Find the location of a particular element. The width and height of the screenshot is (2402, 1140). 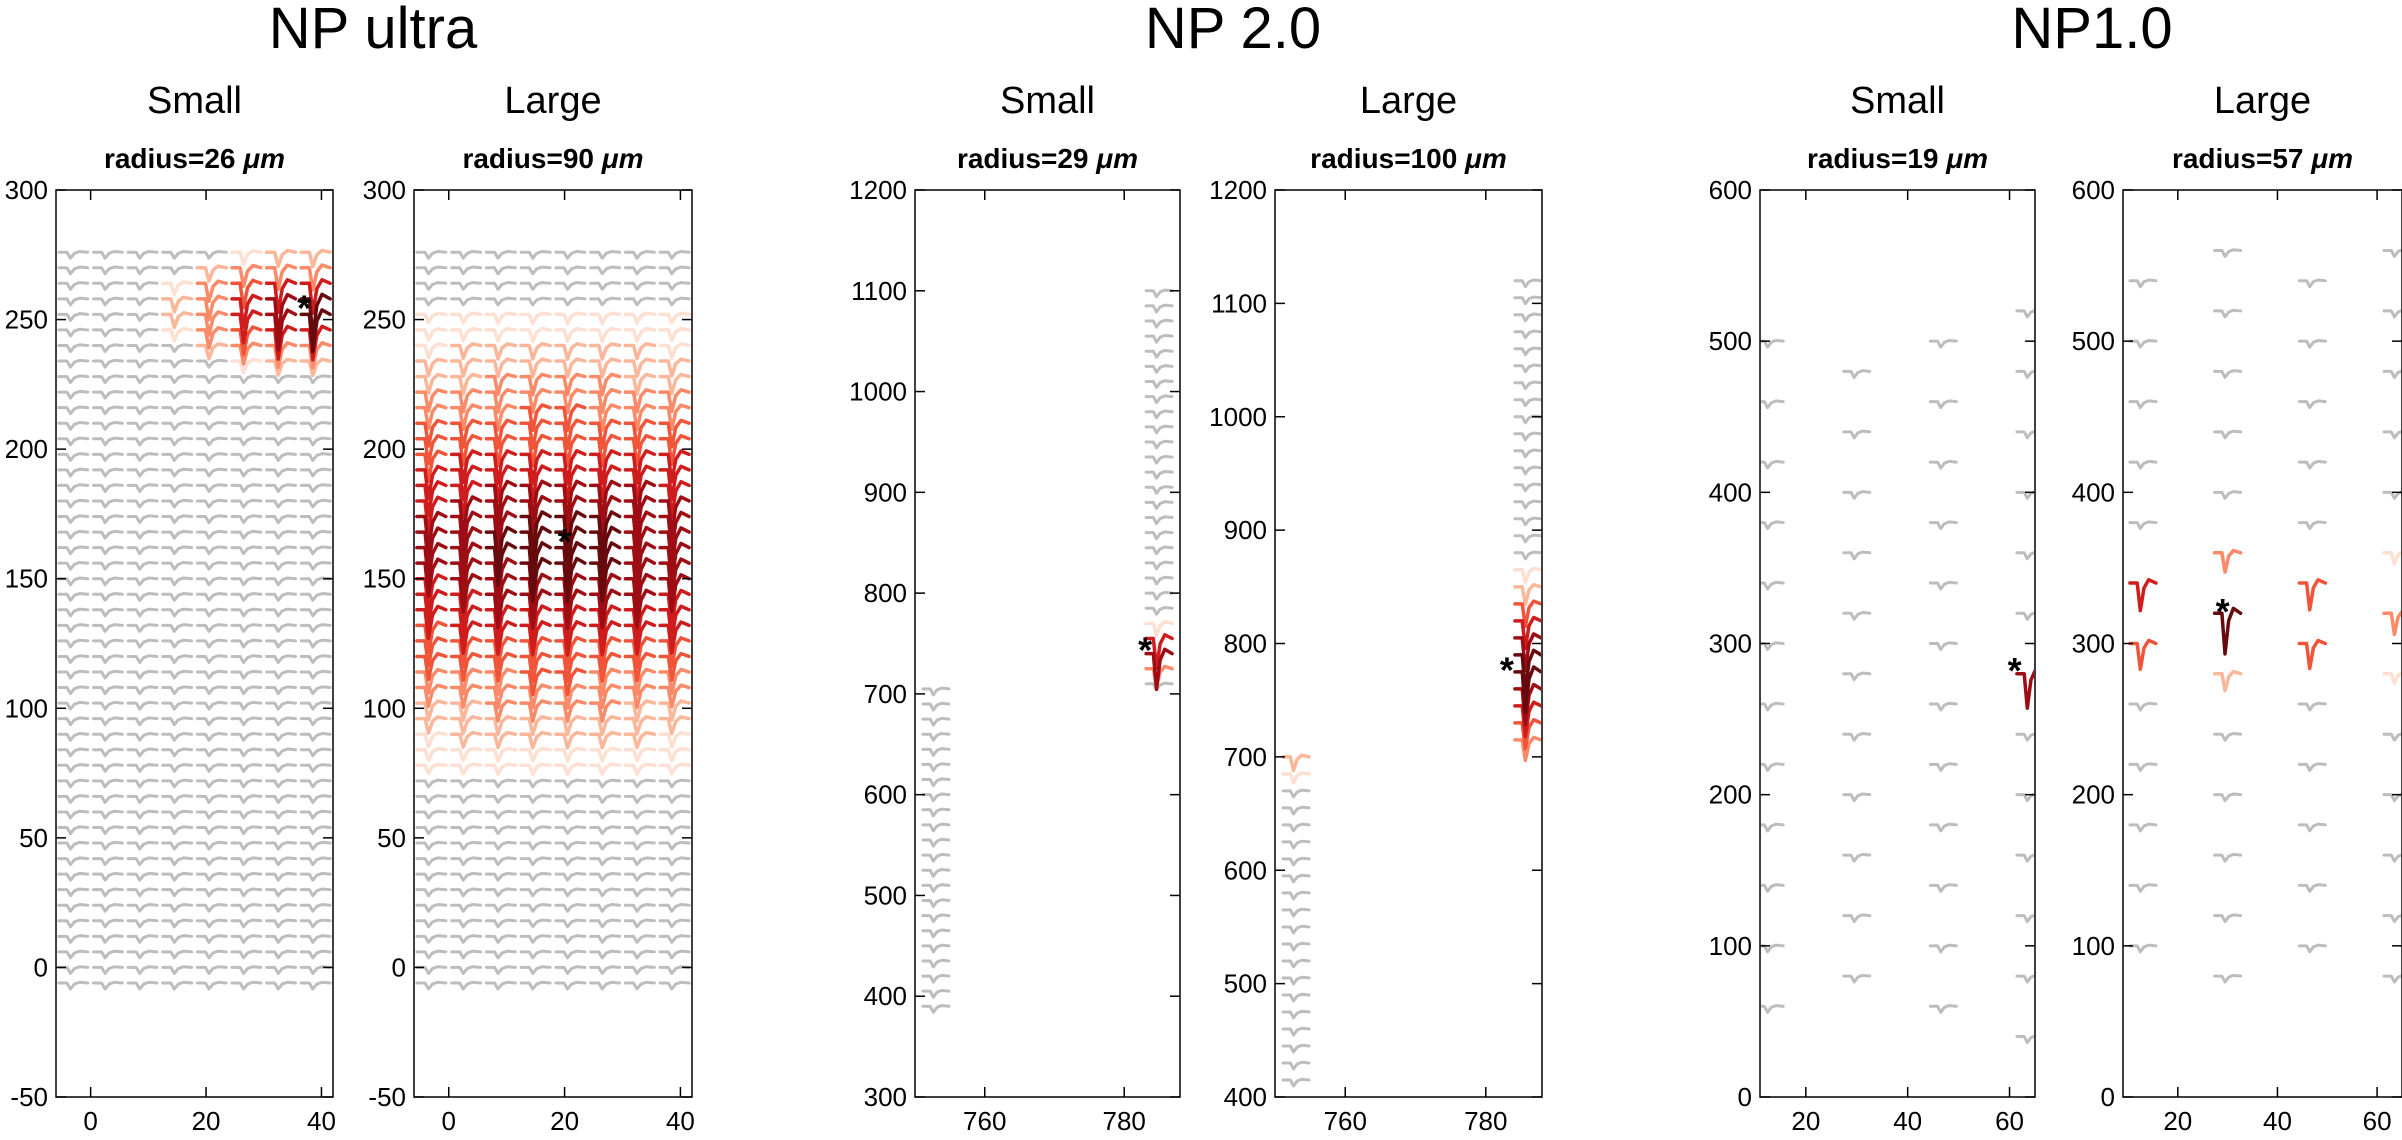

y-tick-label: 400 is located at coordinates (1245, 1097).